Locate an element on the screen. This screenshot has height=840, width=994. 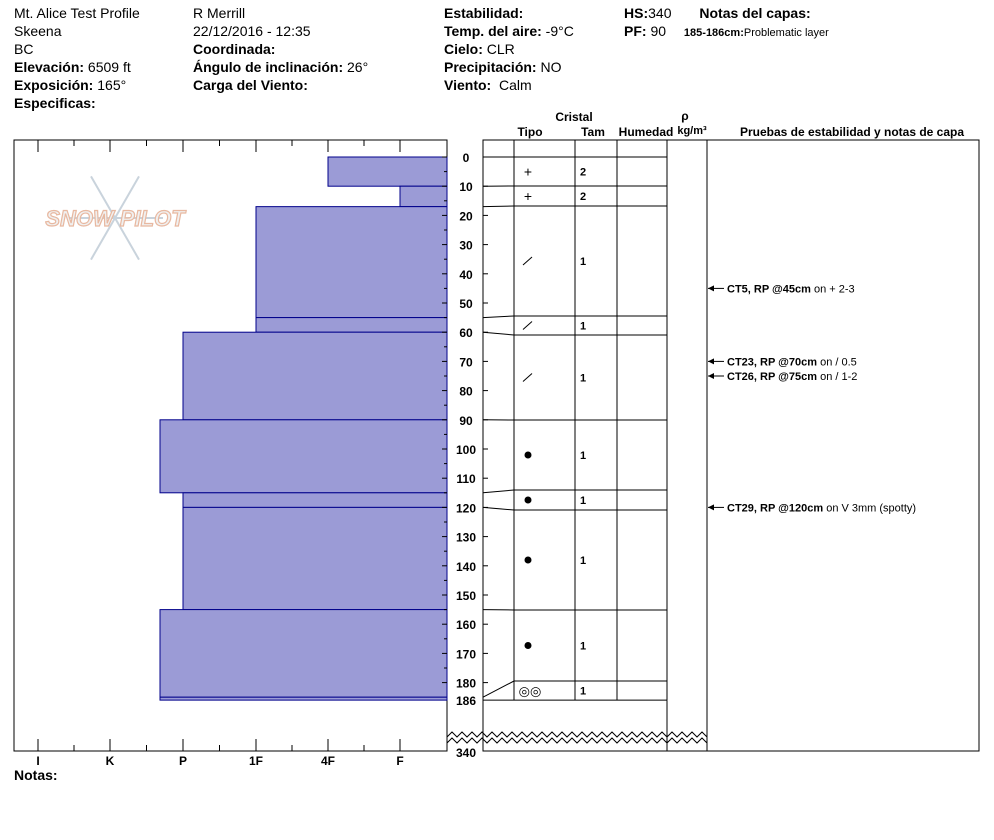
precipitation: Precipitación: NO is located at coordinates (503, 67).